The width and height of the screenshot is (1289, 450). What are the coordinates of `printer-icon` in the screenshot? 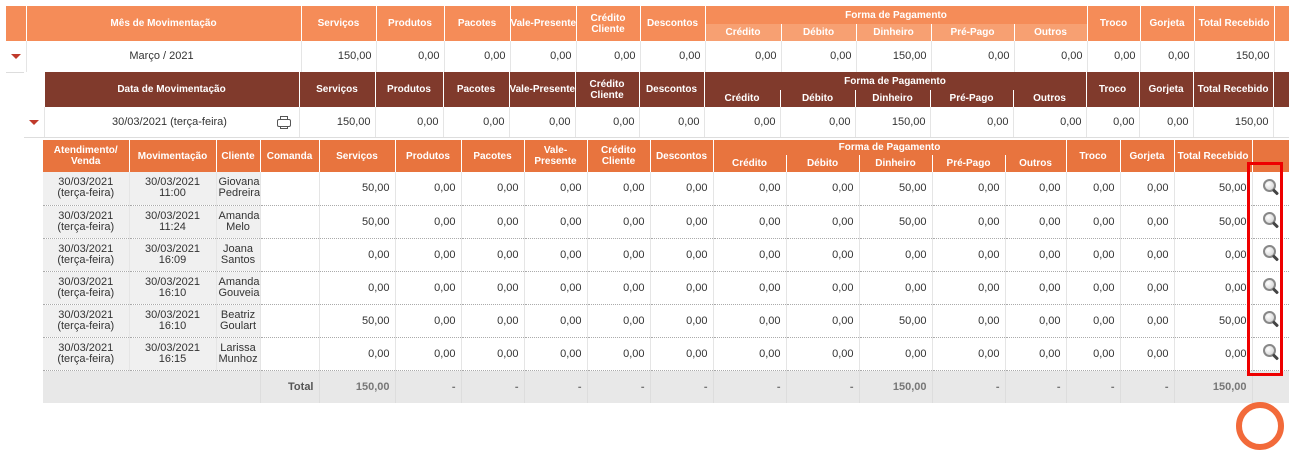 It's located at (283, 122).